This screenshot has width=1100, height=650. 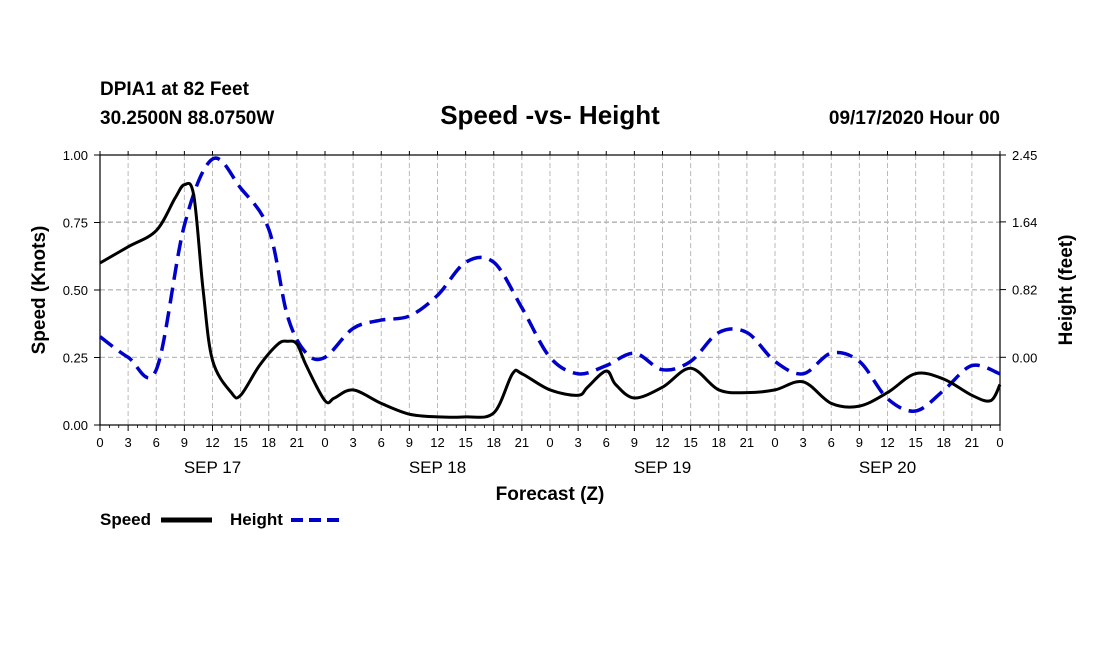 I want to click on right-axis-title: Height (feet), so click(x=1066, y=290).